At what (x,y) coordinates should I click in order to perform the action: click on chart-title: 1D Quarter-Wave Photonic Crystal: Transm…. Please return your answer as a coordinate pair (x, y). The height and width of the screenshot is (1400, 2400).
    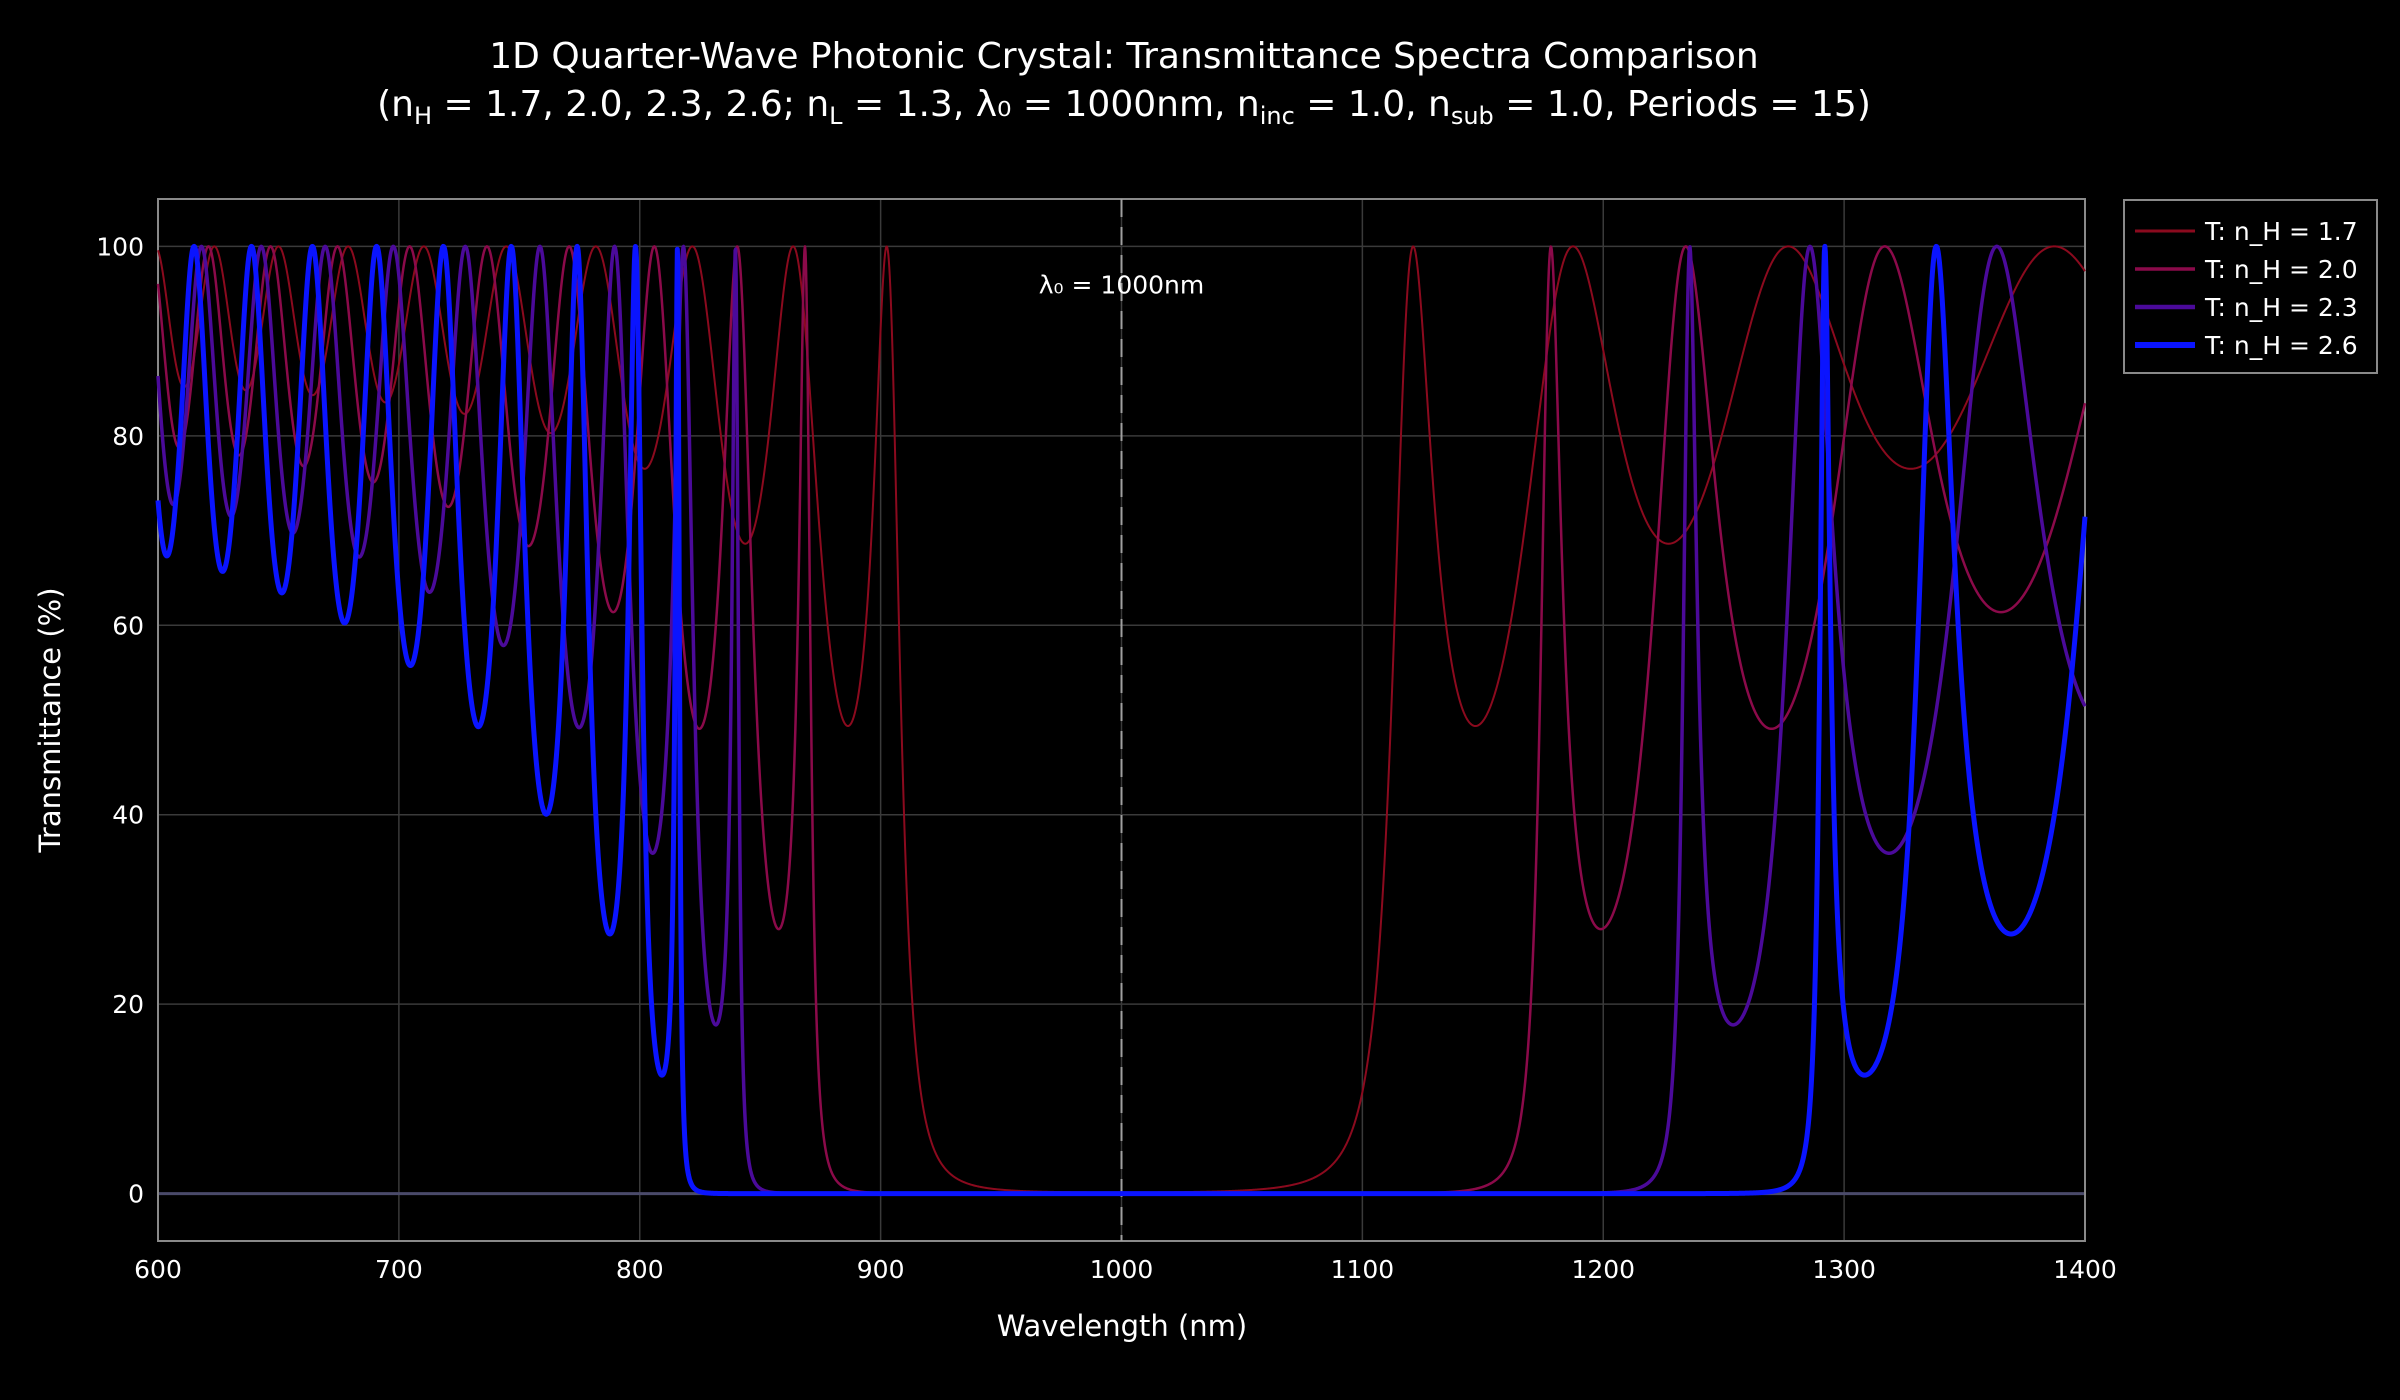
    Looking at the image, I should click on (1123, 56).